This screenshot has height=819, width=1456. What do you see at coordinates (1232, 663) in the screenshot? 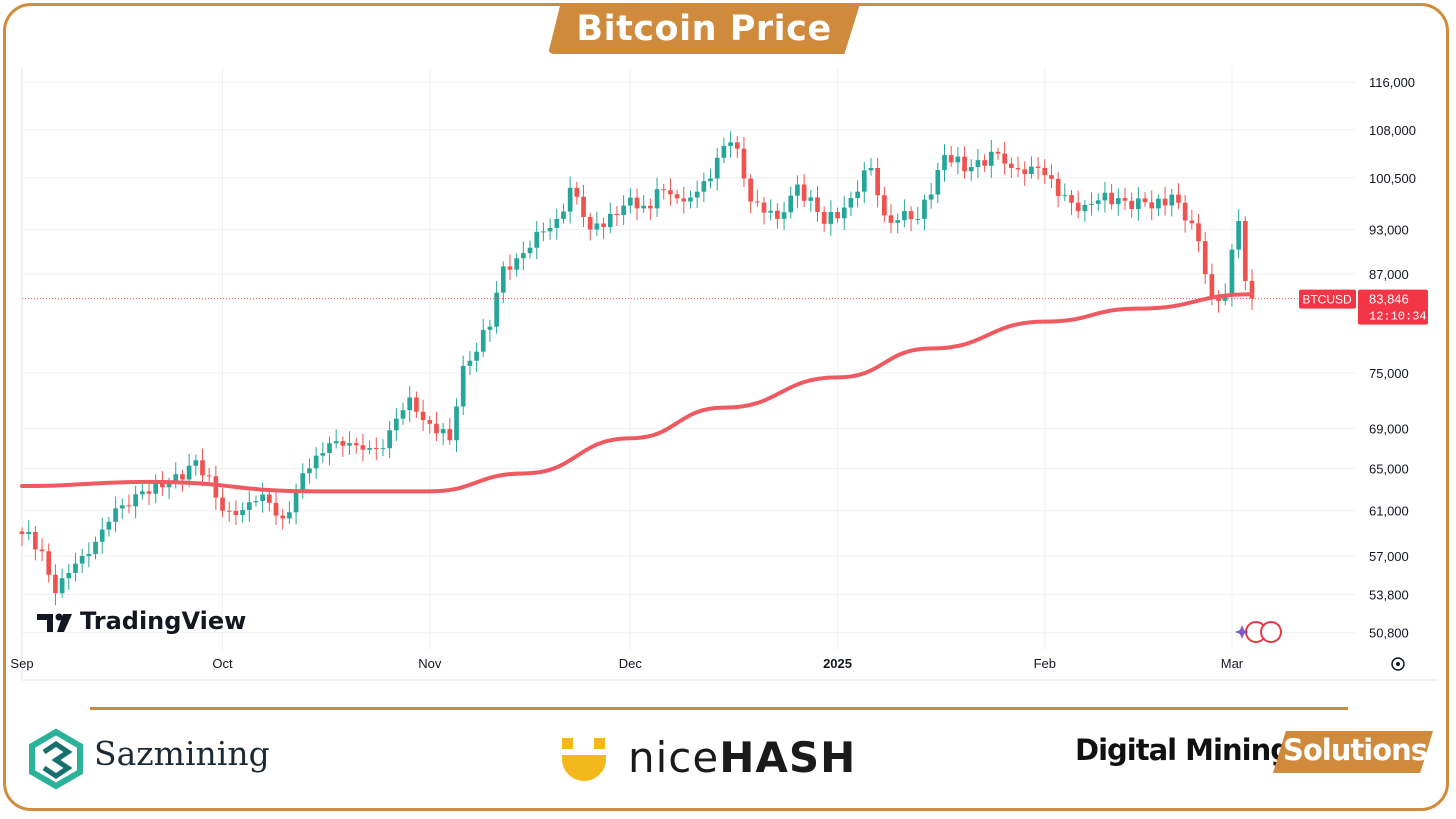
I see `x-tick-label: Mar` at bounding box center [1232, 663].